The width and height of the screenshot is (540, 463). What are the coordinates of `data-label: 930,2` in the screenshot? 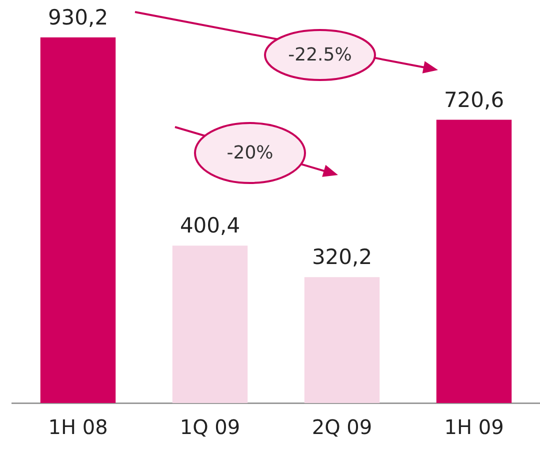 It's located at (78, 17).